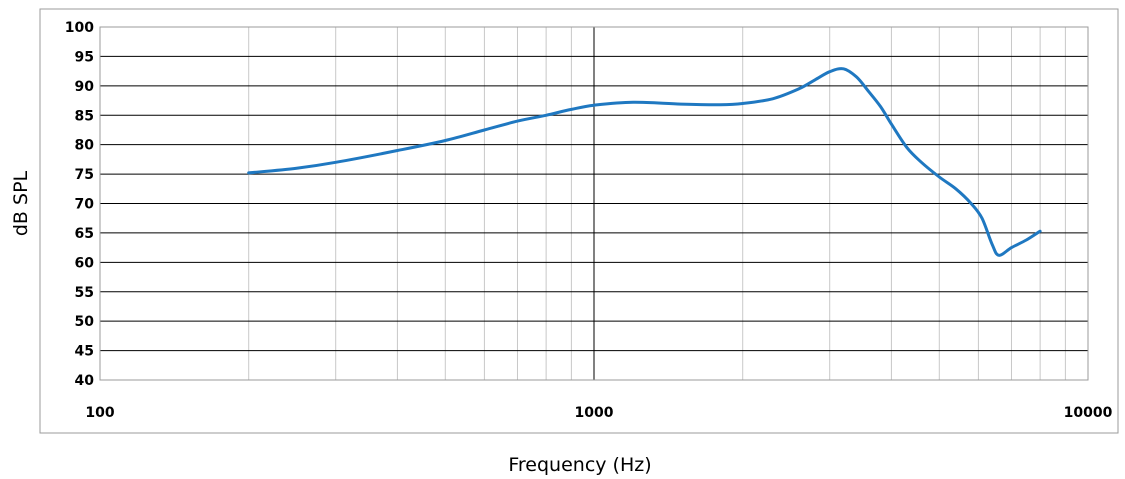 This screenshot has height=479, width=1125. I want to click on x-tick-label: 100, so click(99, 413).